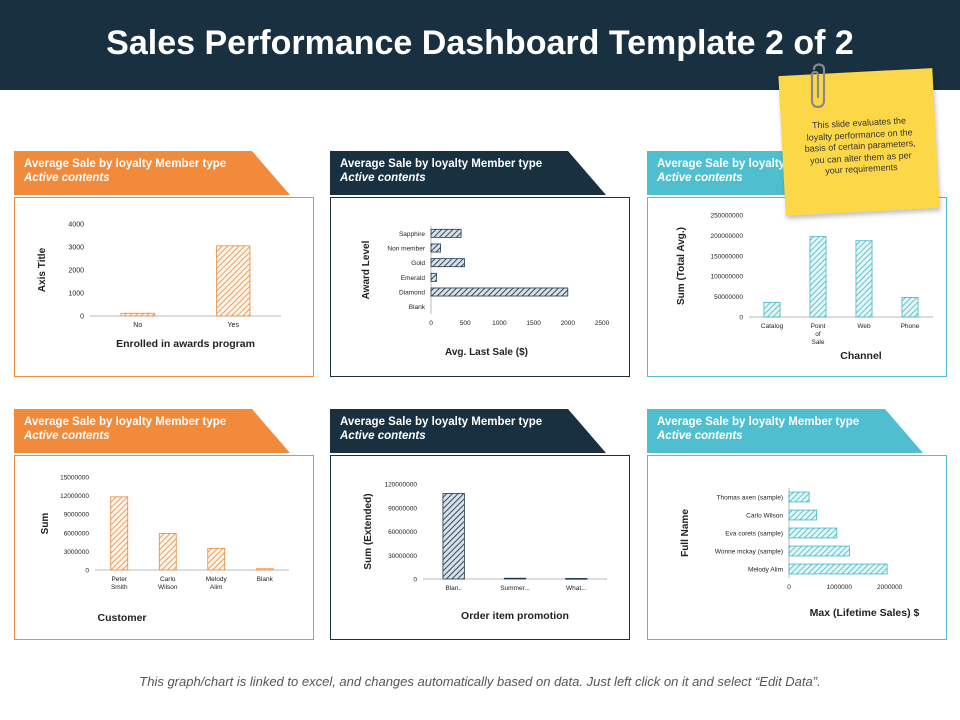 This screenshot has width=960, height=720. What do you see at coordinates (185, 344) in the screenshot?
I see `x-axis-title: Enrolled in awards program` at bounding box center [185, 344].